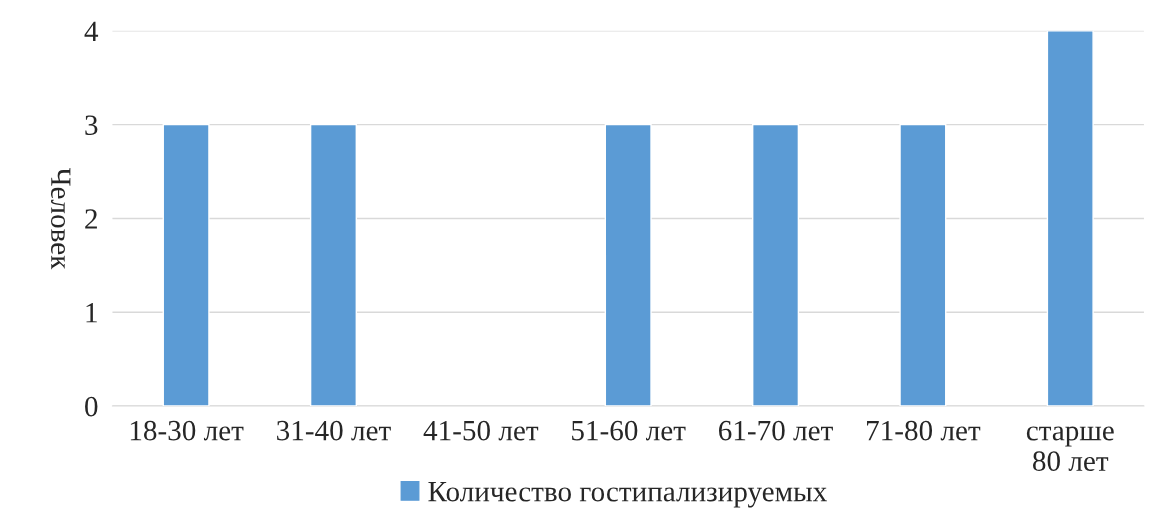 Image resolution: width=1159 pixels, height=514 pixels. What do you see at coordinates (1070, 448) in the screenshot?
I see `x-tick-label: старше 80 лет` at bounding box center [1070, 448].